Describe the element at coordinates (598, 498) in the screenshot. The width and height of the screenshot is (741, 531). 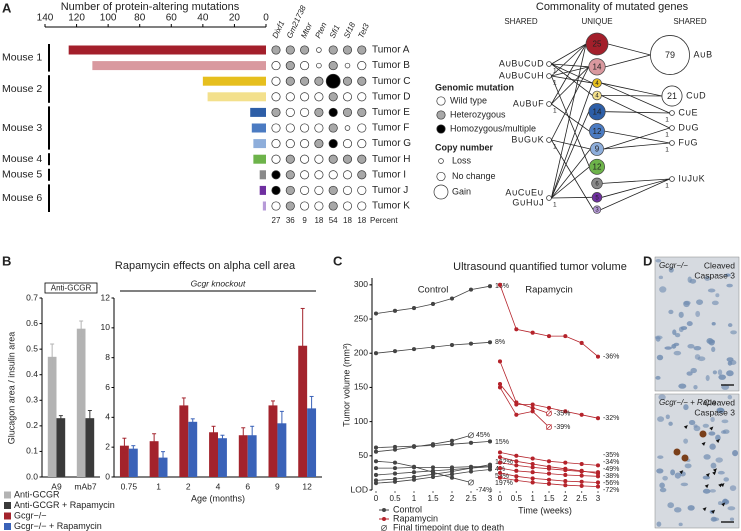
I see `x-tick-label: 3` at that location.